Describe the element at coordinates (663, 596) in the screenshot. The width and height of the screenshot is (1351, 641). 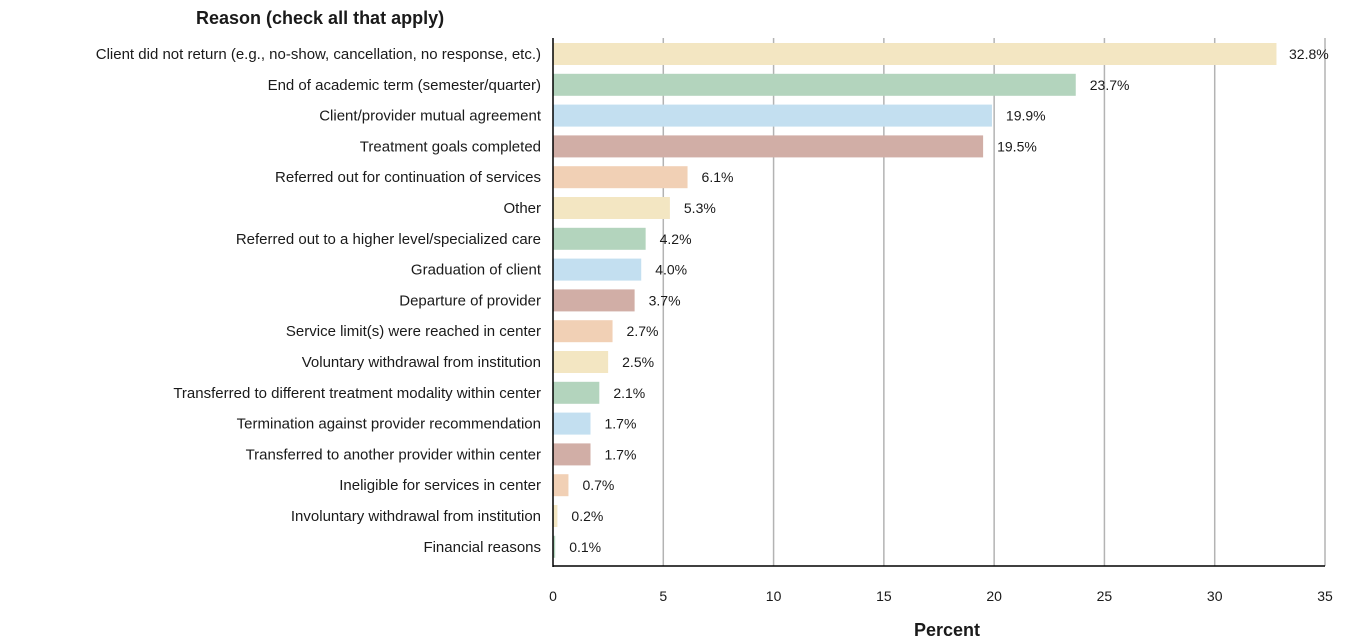
I see `x-tick-label: 5` at that location.